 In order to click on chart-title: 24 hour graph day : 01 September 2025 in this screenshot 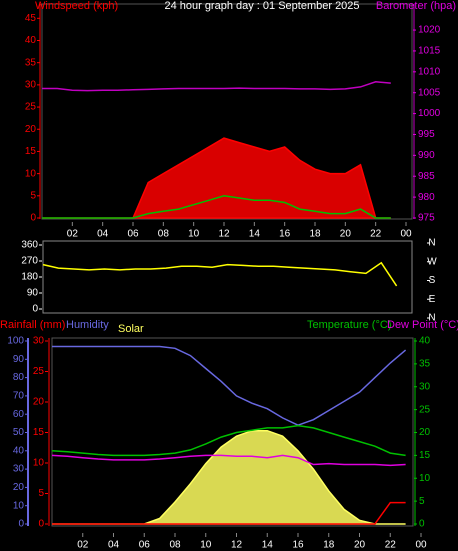, I will do `click(261, 6)`.